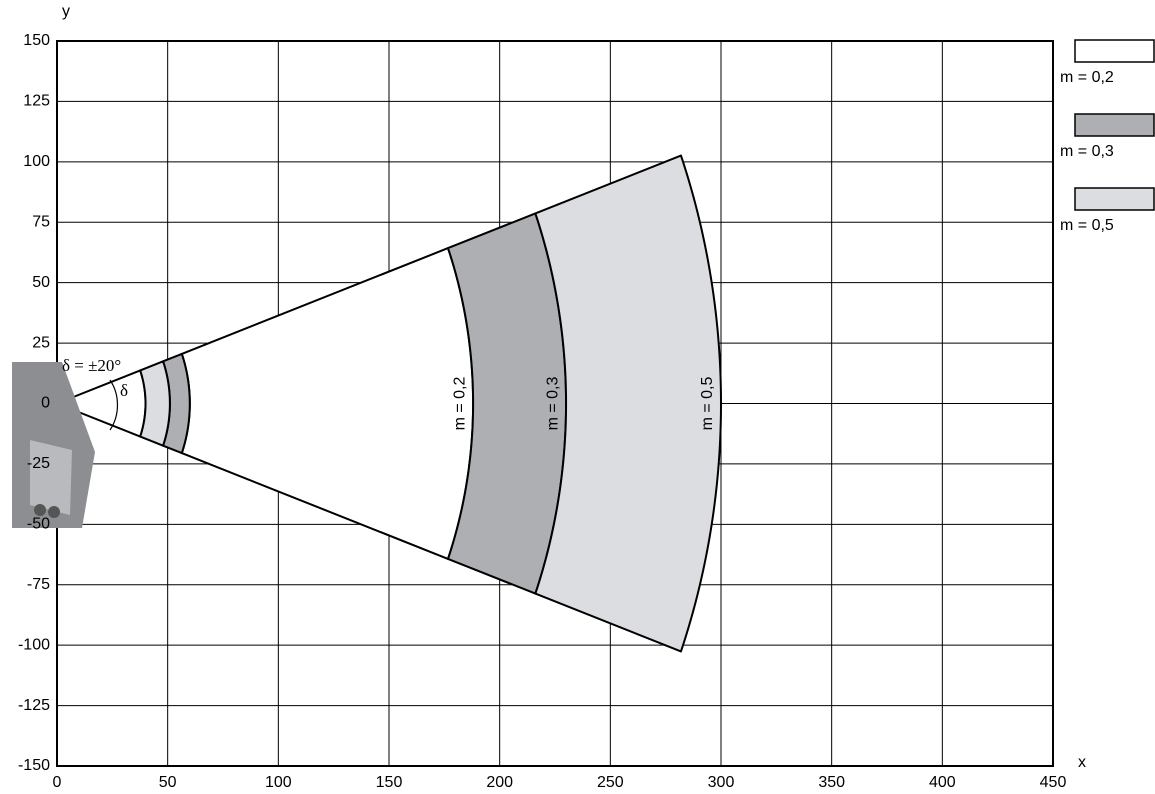 This screenshot has height=794, width=1155. Describe the element at coordinates (113, 405) in the screenshot. I see `angle-arc` at that location.